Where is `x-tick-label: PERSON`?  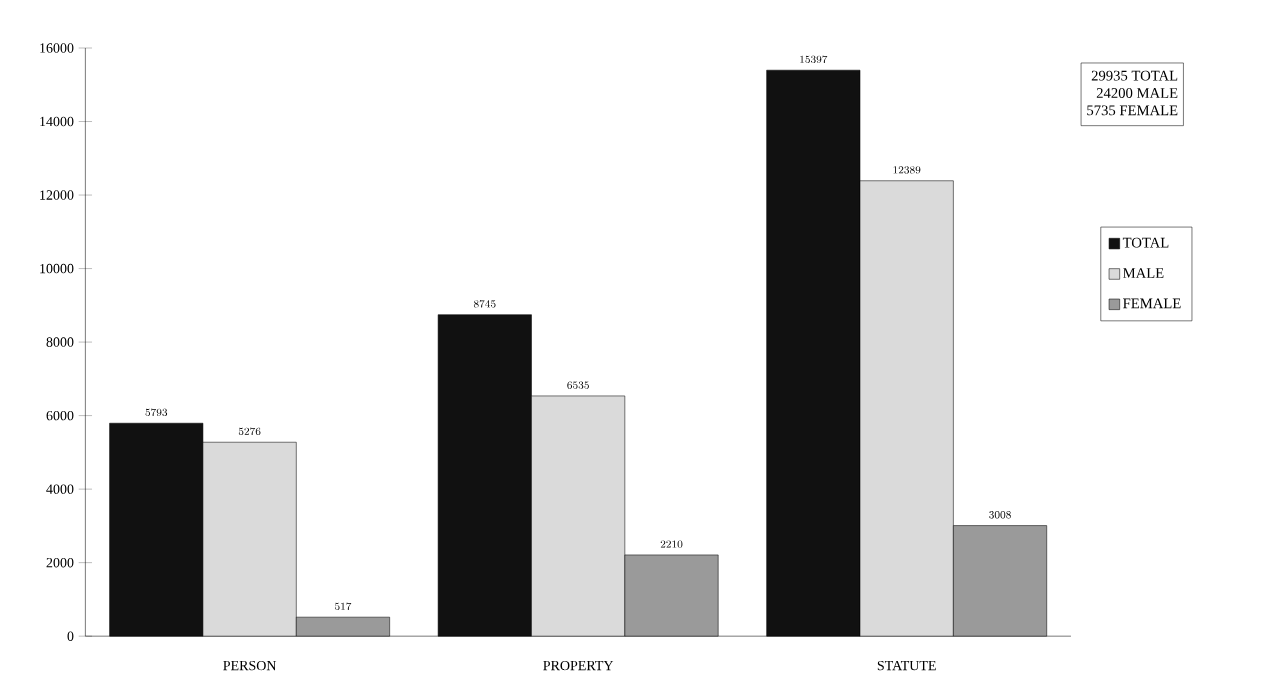 x-tick-label: PERSON is located at coordinates (250, 665).